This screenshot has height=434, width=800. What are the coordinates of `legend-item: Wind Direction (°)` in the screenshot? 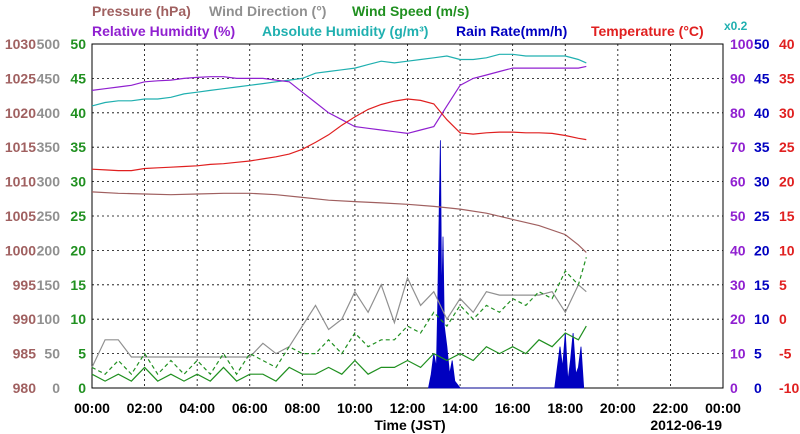 It's located at (267, 11).